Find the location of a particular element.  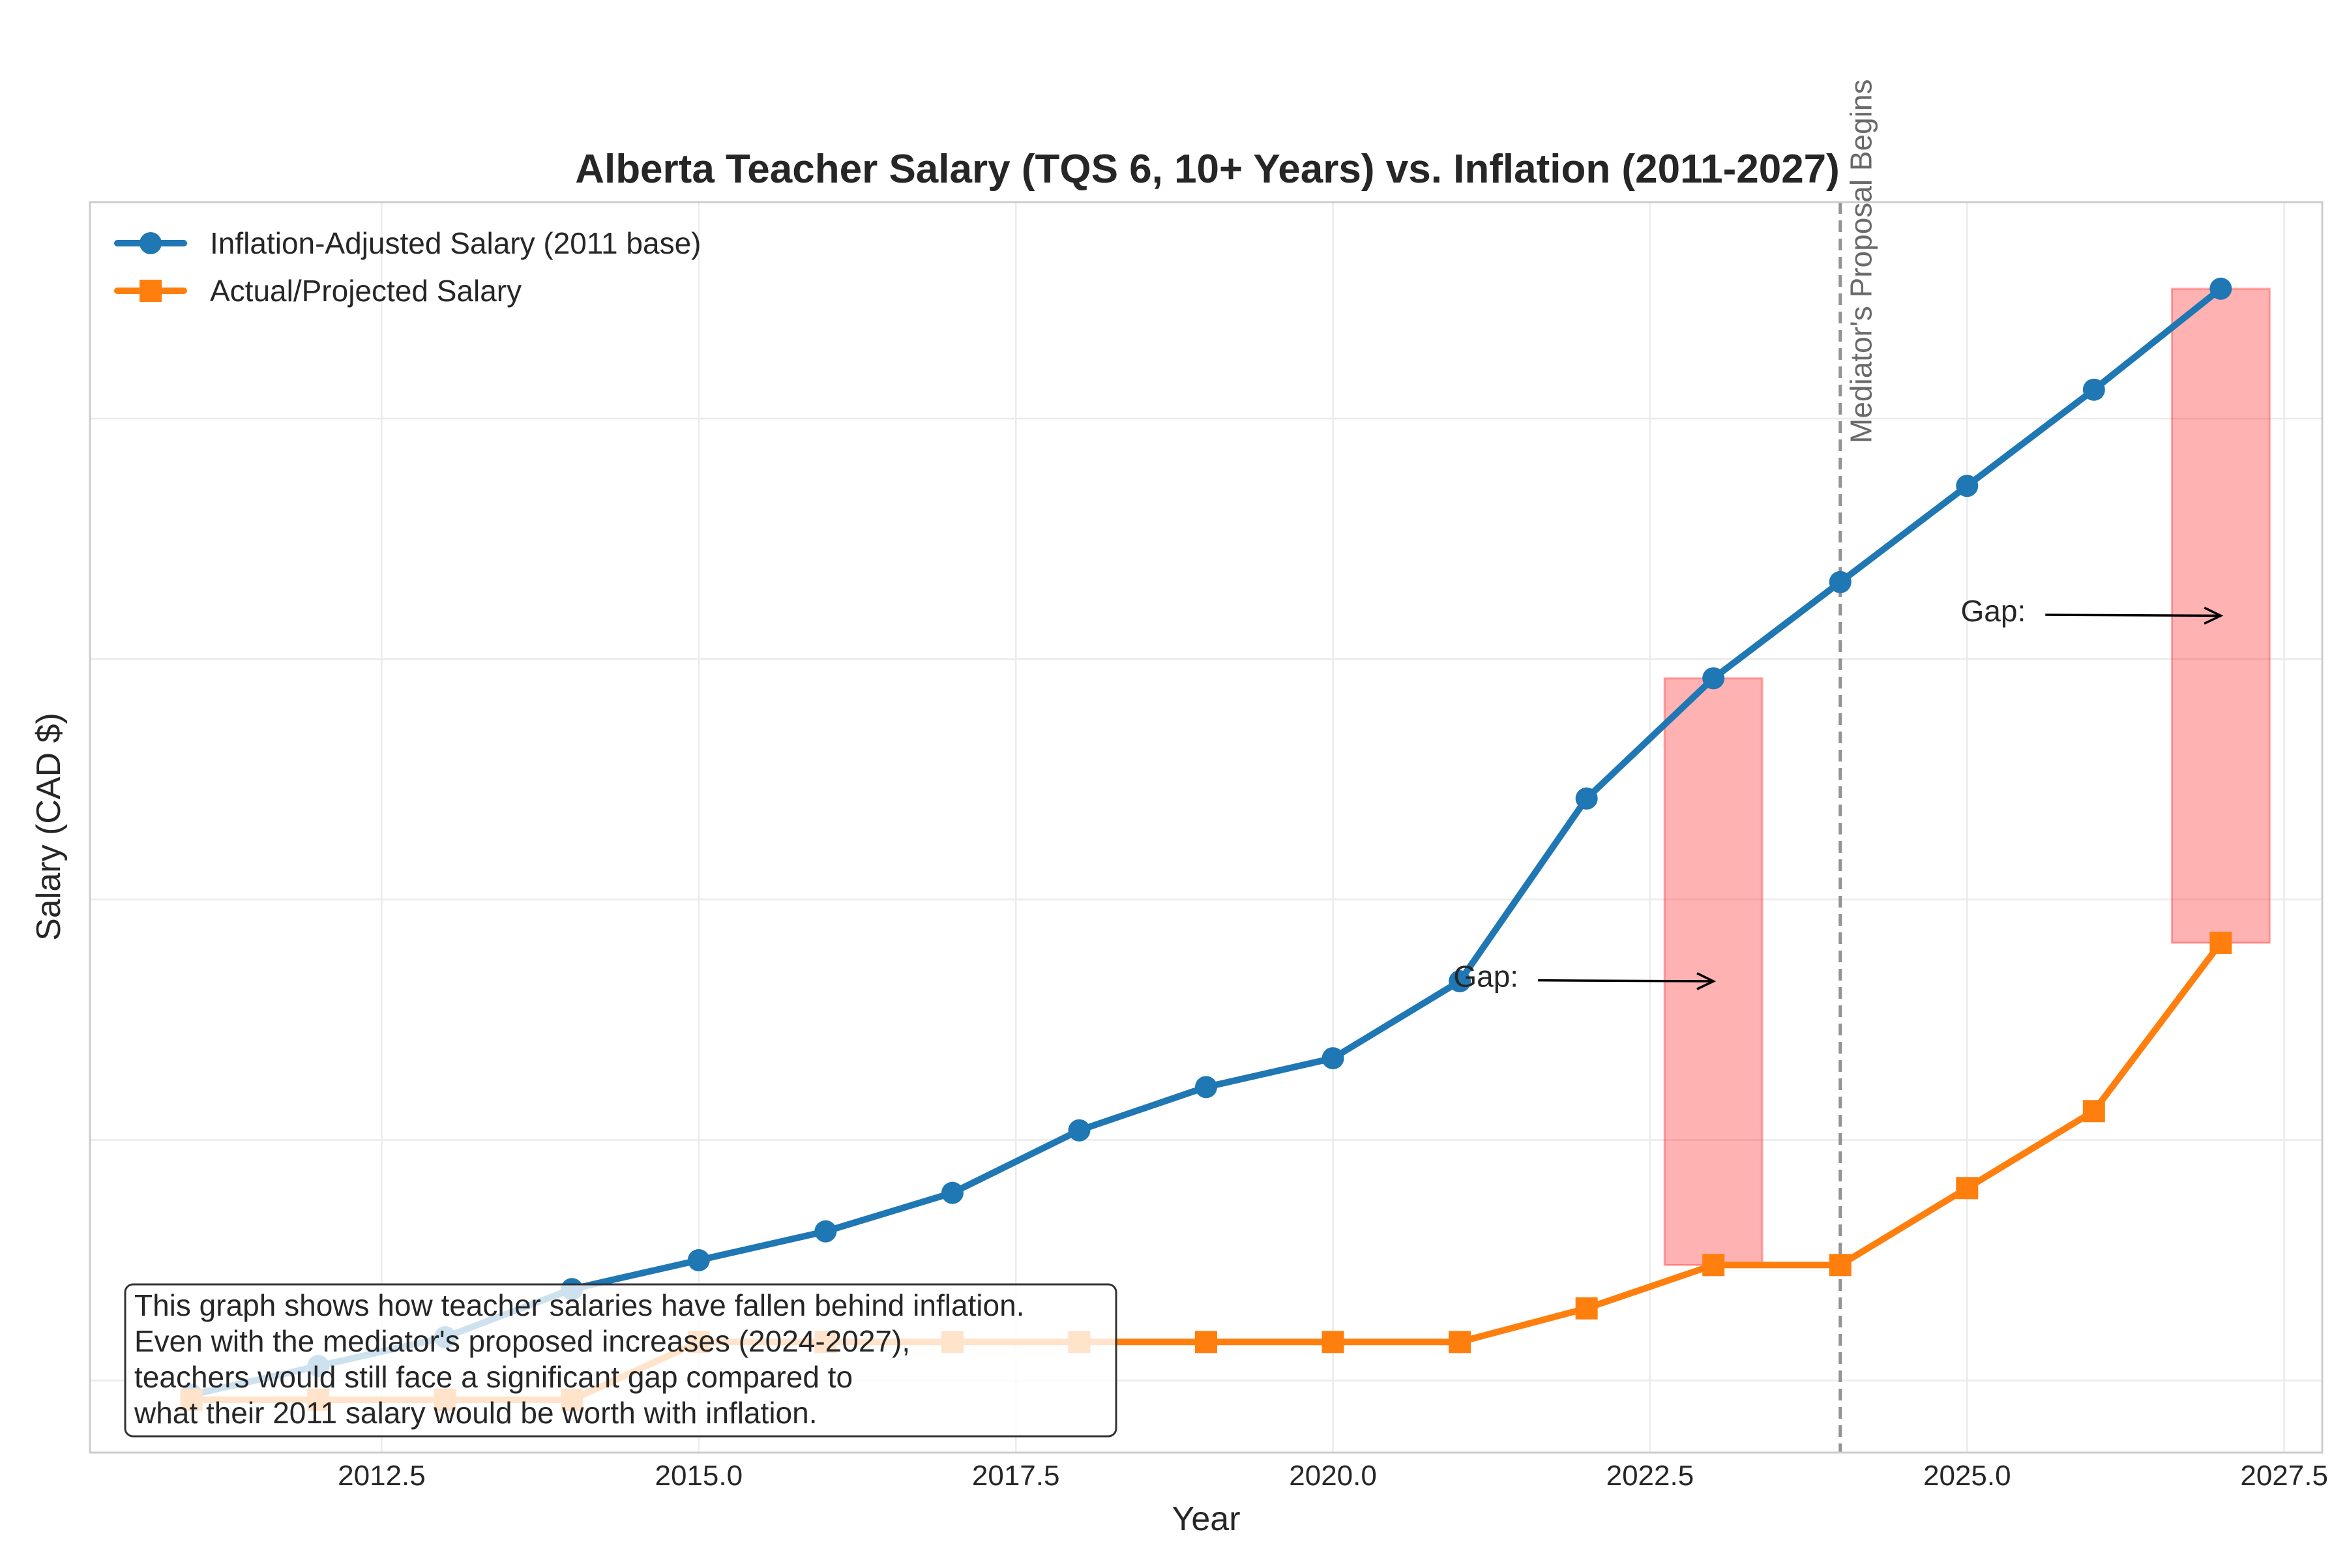

legend-label-actual: Actual/Projected Salary is located at coordinates (366, 291).